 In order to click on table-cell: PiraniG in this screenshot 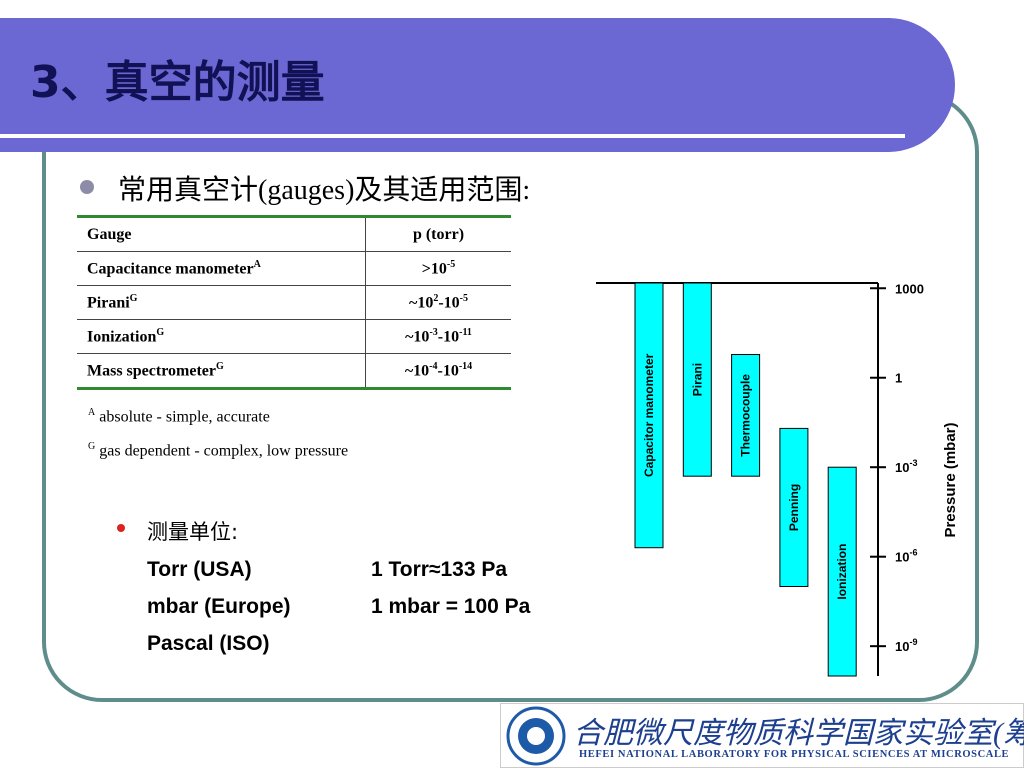, I will do `click(221, 302)`.